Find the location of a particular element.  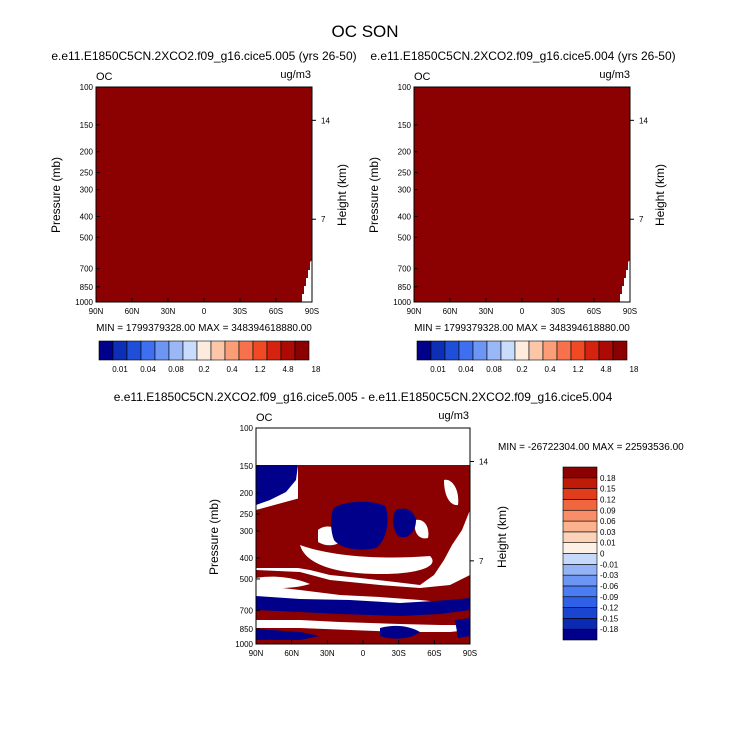

panel-2-missing-data is located at coordinates (625, 281).